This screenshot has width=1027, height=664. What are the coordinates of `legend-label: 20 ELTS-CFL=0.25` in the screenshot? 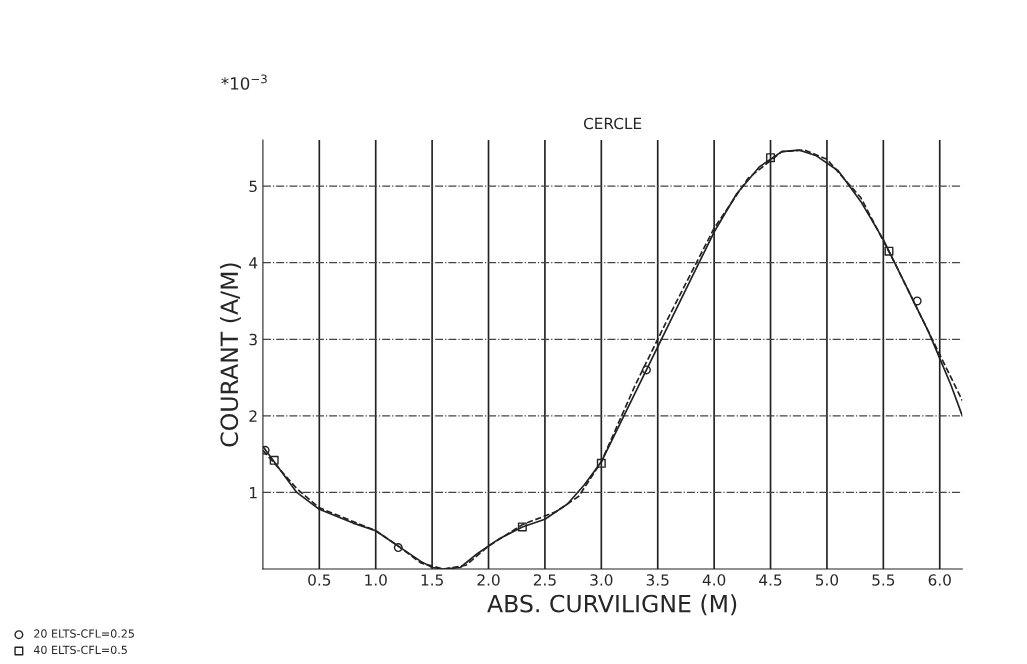 It's located at (84, 633).